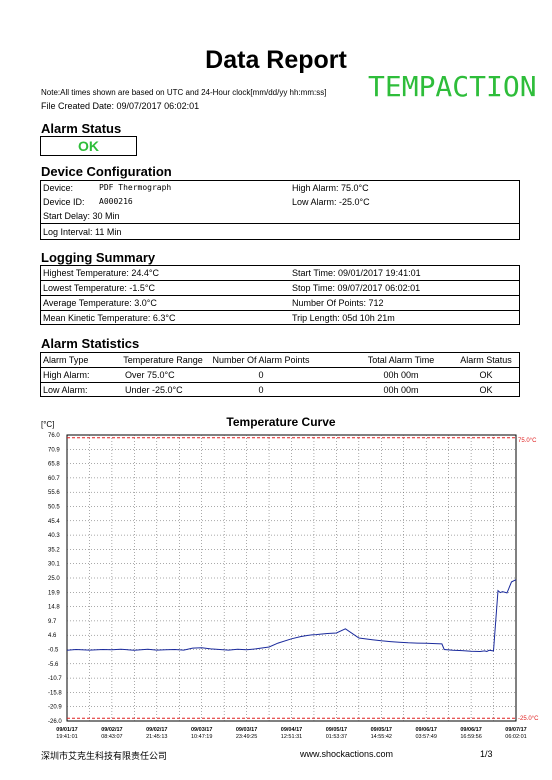  I want to click on file-created-date: File Created Date: 09/07/2017 06:02:01, so click(120, 106).